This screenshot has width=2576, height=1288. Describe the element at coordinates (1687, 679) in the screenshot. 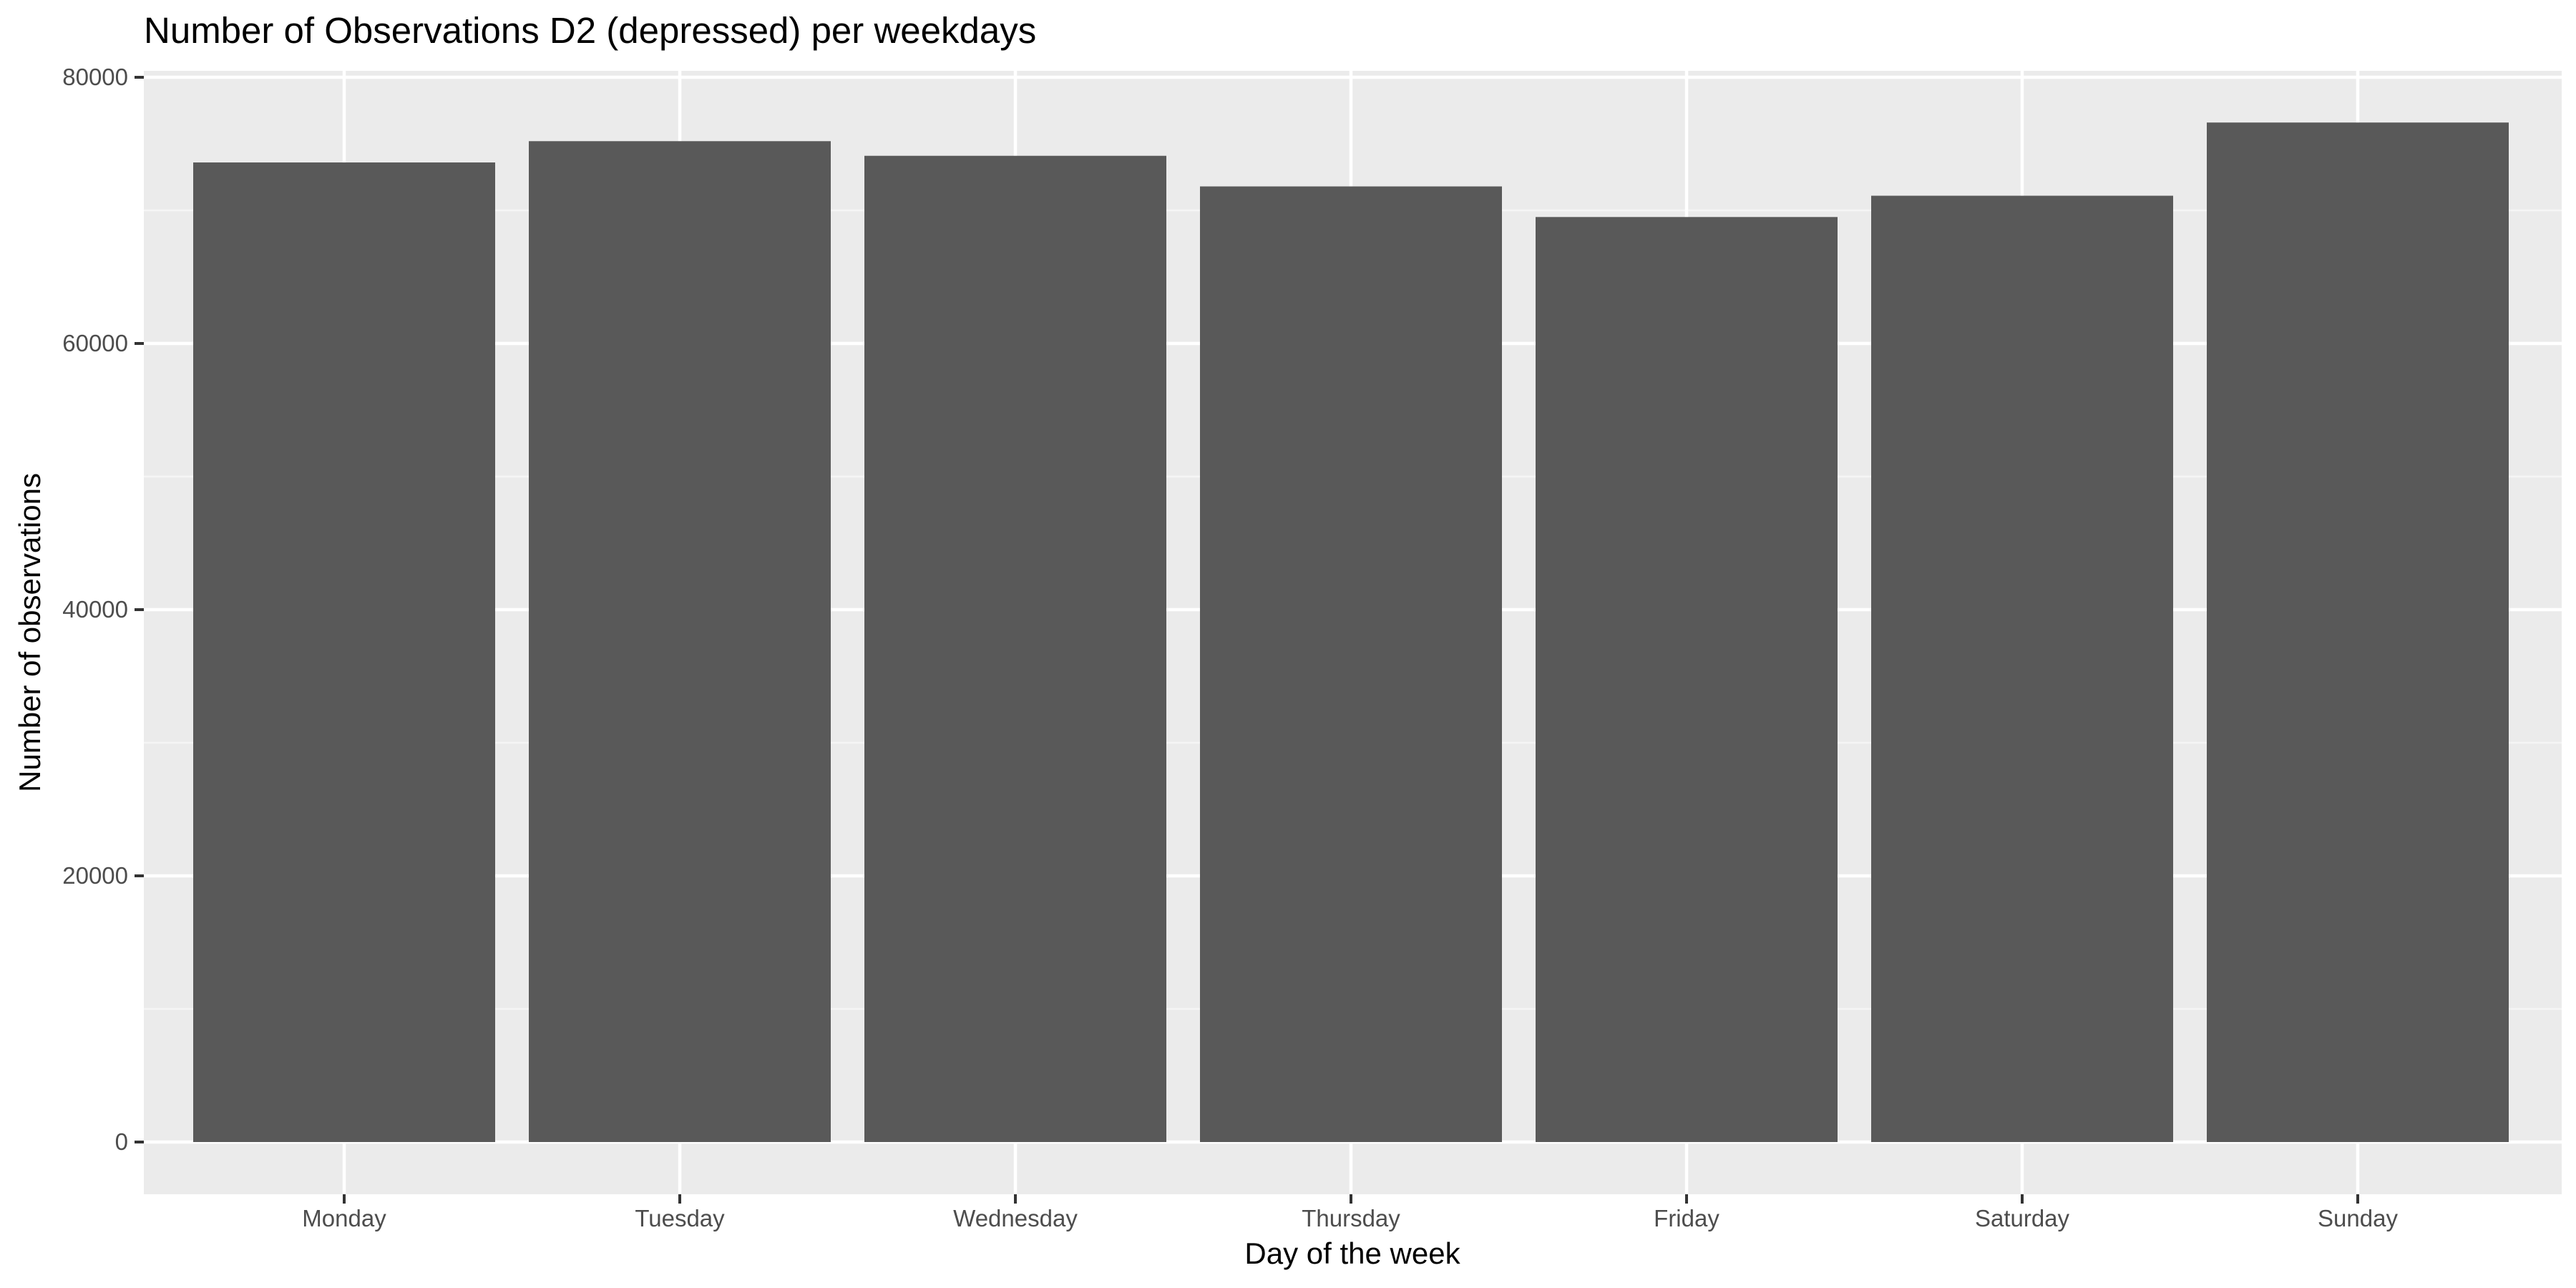

I see `bar-friday` at that location.